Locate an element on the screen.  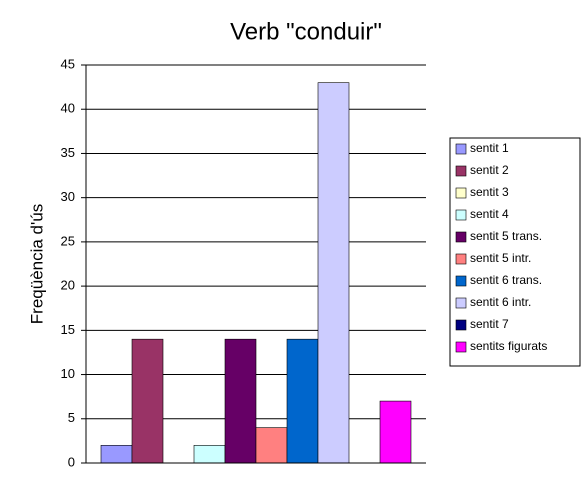
chart-title: Verb "conduir" is located at coordinates (306, 31).